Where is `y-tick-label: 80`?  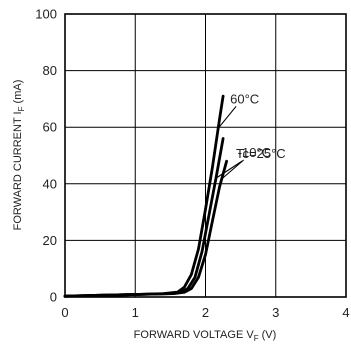
y-tick-label: 80 is located at coordinates (50, 70).